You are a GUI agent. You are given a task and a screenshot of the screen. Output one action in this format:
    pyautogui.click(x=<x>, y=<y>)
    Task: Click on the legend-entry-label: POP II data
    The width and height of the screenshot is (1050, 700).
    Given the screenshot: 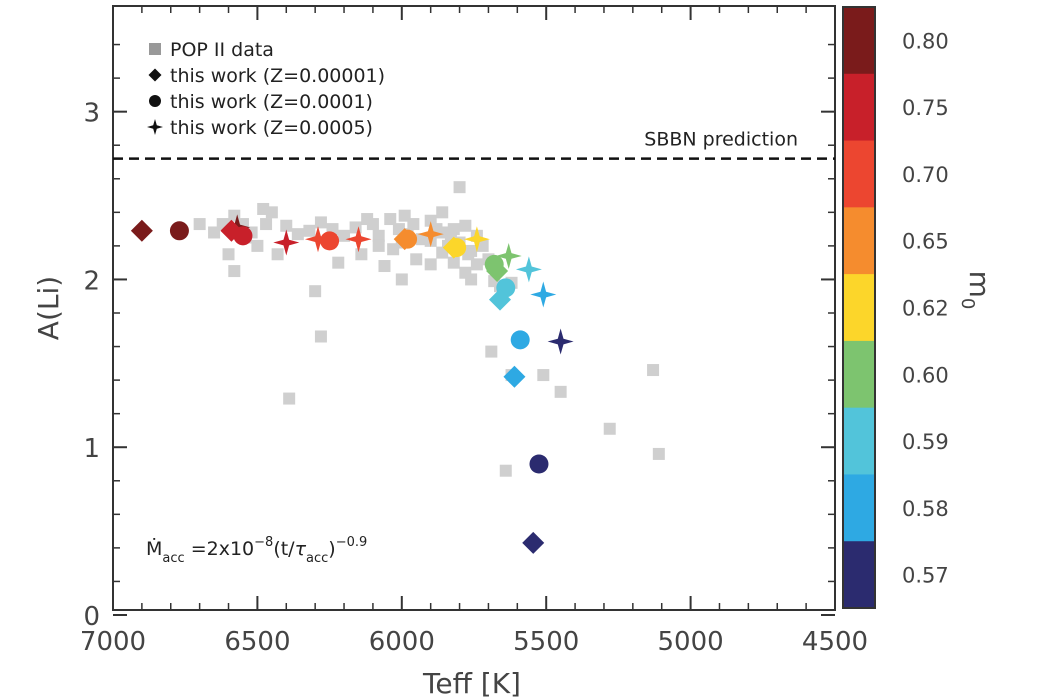 What is the action you would take?
    pyautogui.click(x=222, y=50)
    